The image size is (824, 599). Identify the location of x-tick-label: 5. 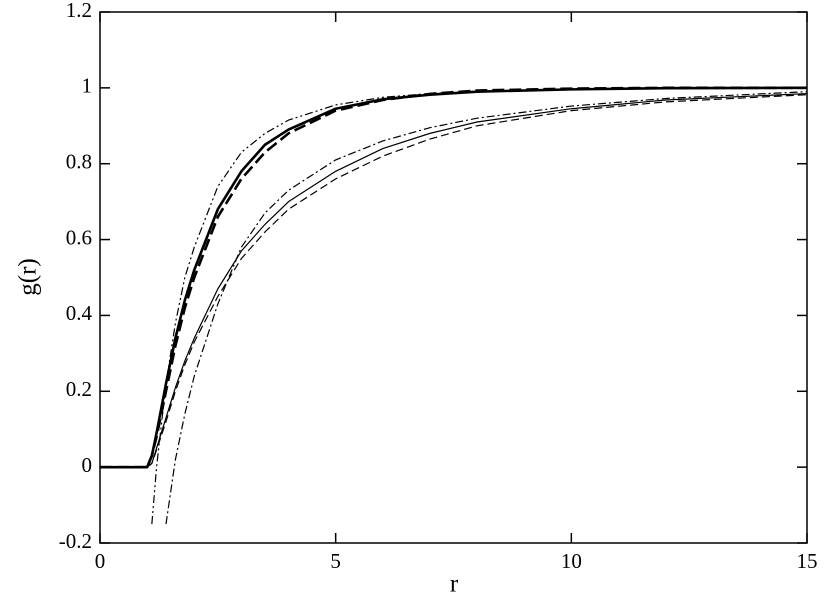
(335, 561).